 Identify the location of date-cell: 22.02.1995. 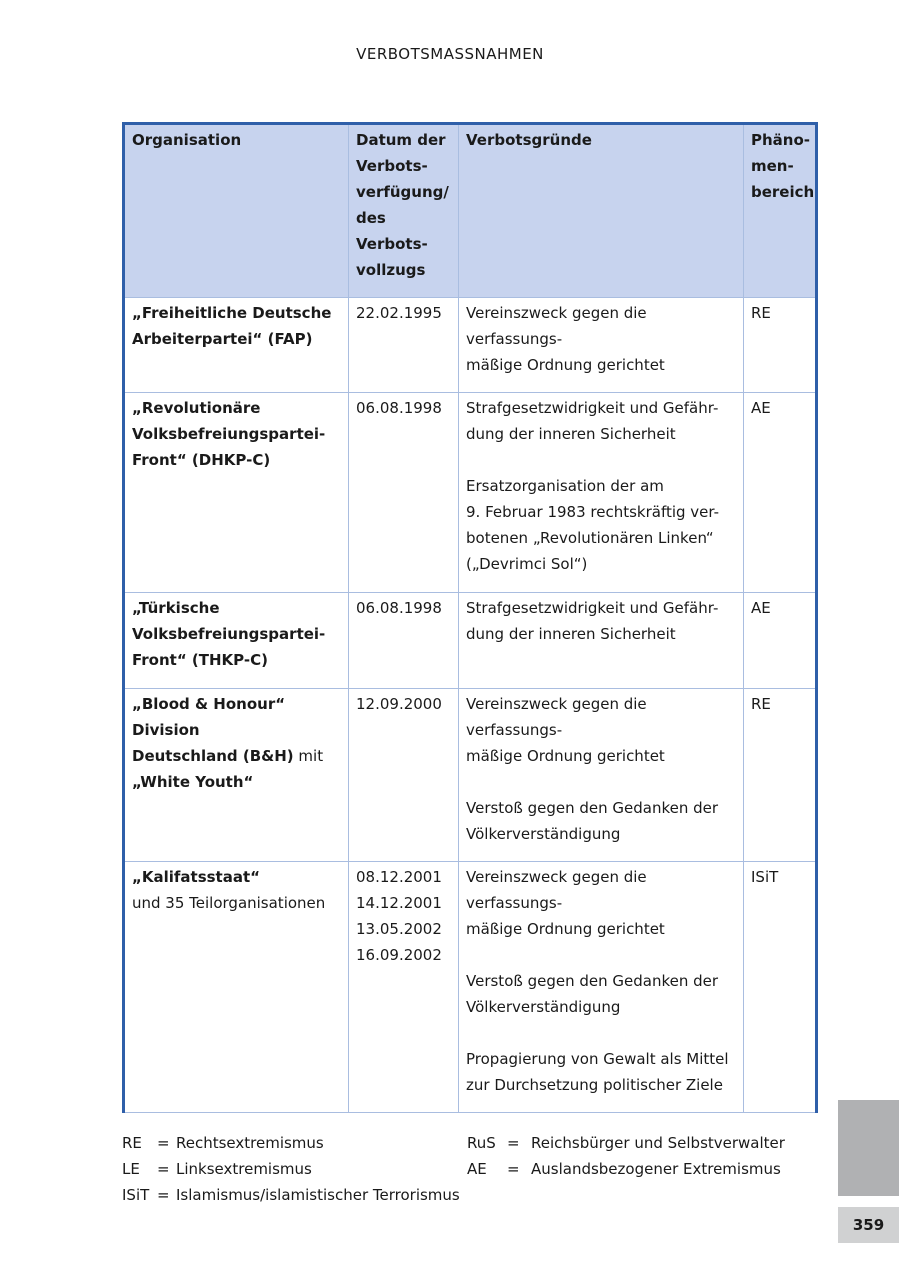
(403, 345).